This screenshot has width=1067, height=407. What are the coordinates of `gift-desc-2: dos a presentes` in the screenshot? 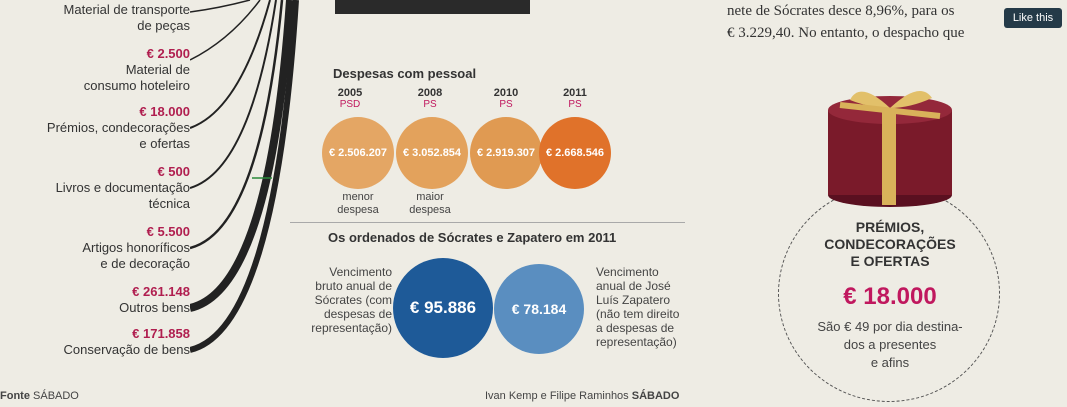 It's located at (890, 344).